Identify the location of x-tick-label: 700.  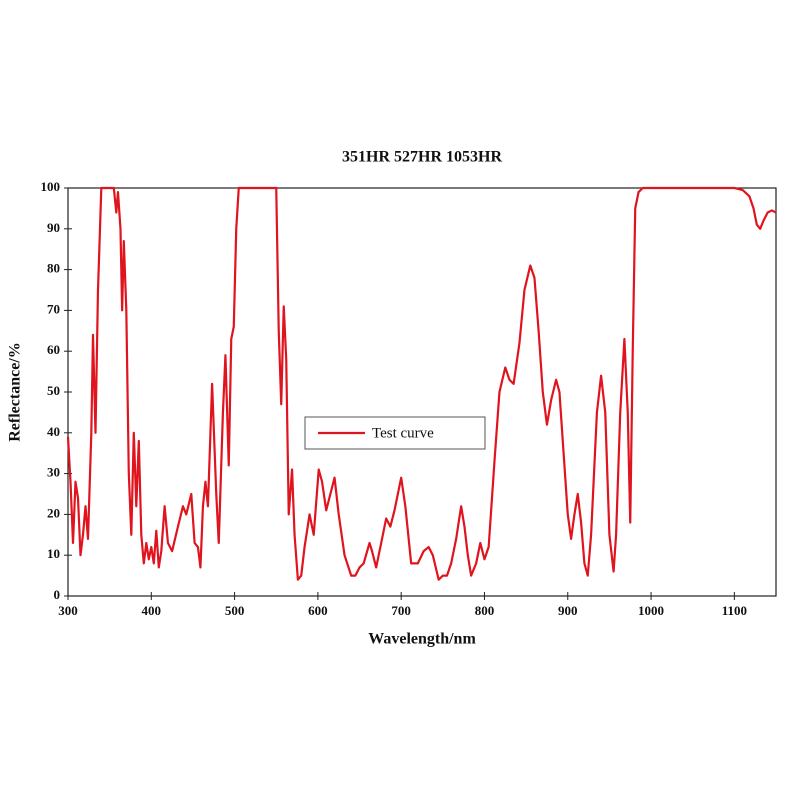
(401, 610).